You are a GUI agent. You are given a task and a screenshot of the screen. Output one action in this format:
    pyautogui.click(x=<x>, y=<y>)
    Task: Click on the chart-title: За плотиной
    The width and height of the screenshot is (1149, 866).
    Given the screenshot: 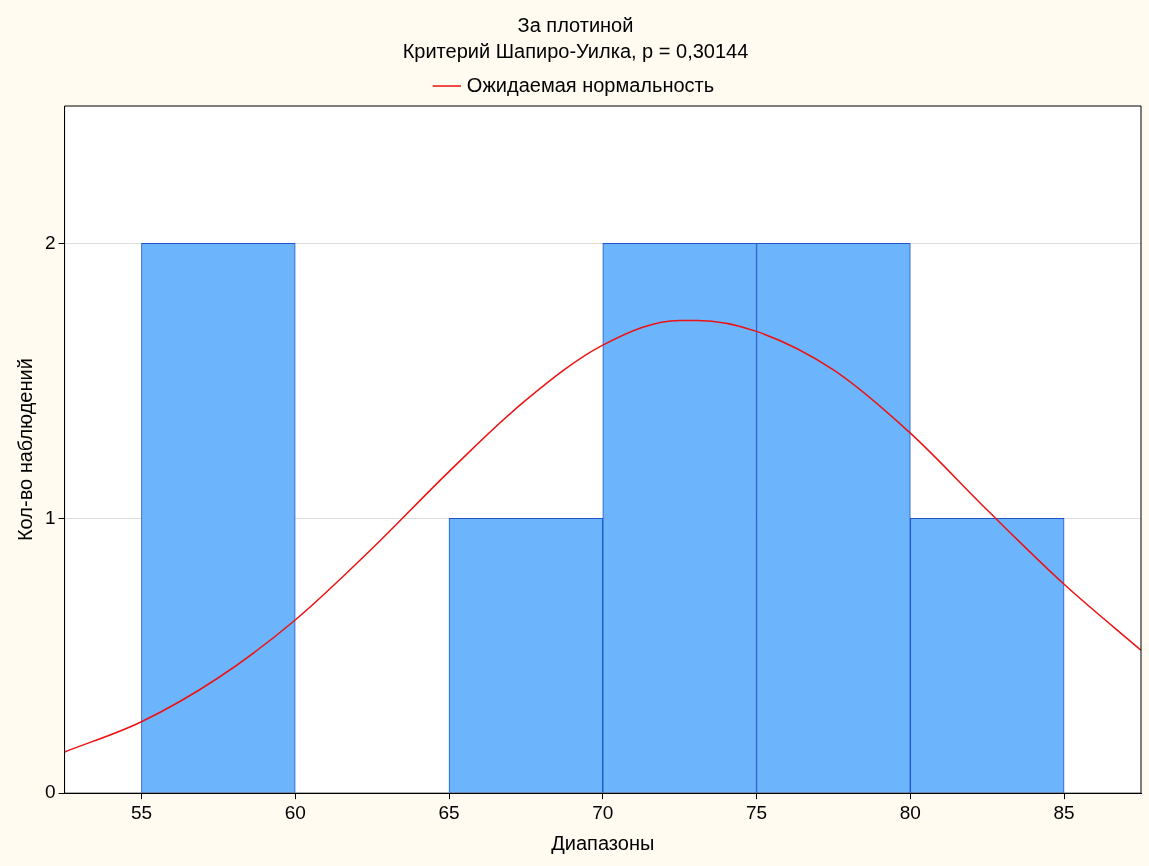 What is the action you would take?
    pyautogui.click(x=575, y=24)
    